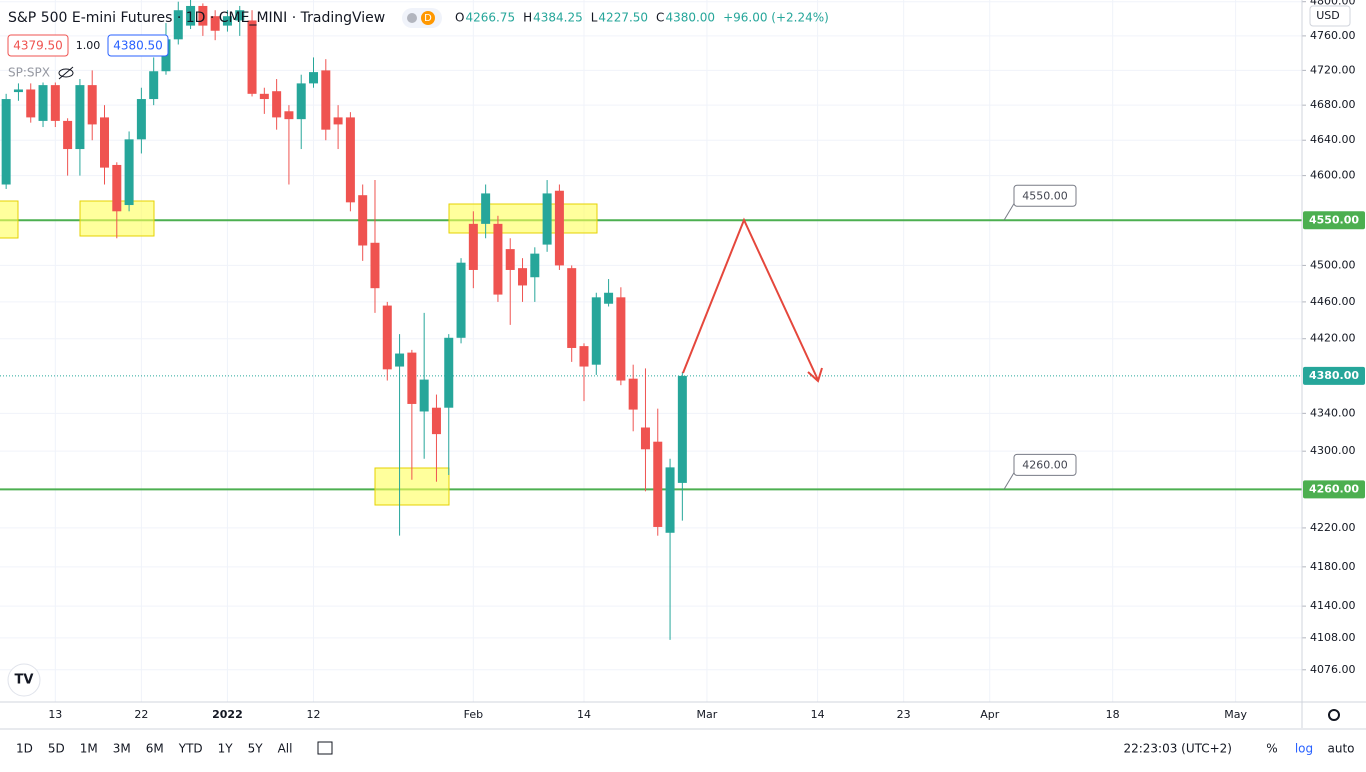  What do you see at coordinates (1113, 714) in the screenshot?
I see `x-tick-label: 18` at bounding box center [1113, 714].